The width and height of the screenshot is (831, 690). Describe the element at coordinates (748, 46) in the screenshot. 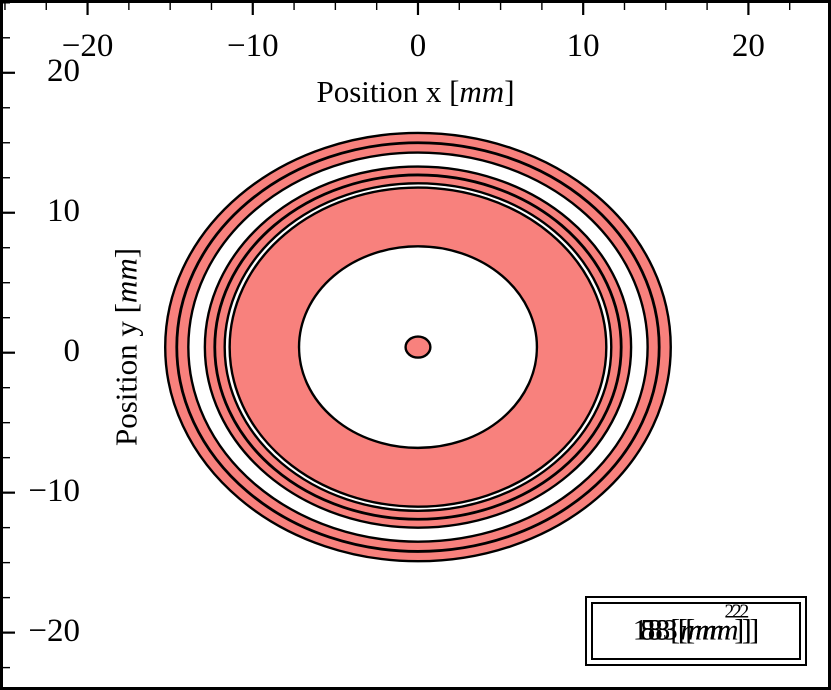

I see `x-tick-label: 20` at that location.